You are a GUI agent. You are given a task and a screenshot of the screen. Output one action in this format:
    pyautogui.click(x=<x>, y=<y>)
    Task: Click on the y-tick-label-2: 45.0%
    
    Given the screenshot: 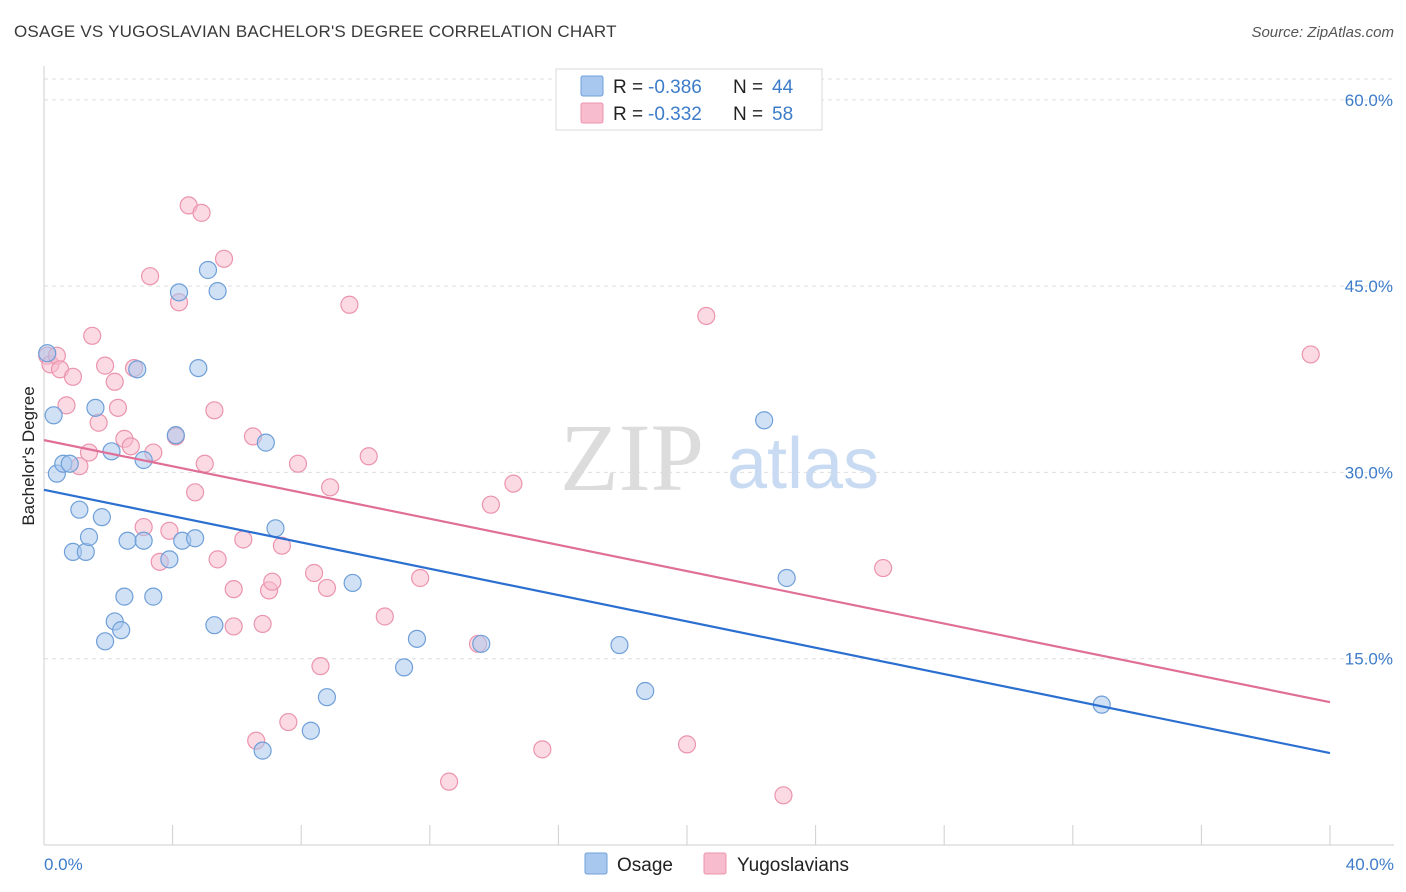 What is the action you would take?
    pyautogui.click(x=1369, y=286)
    